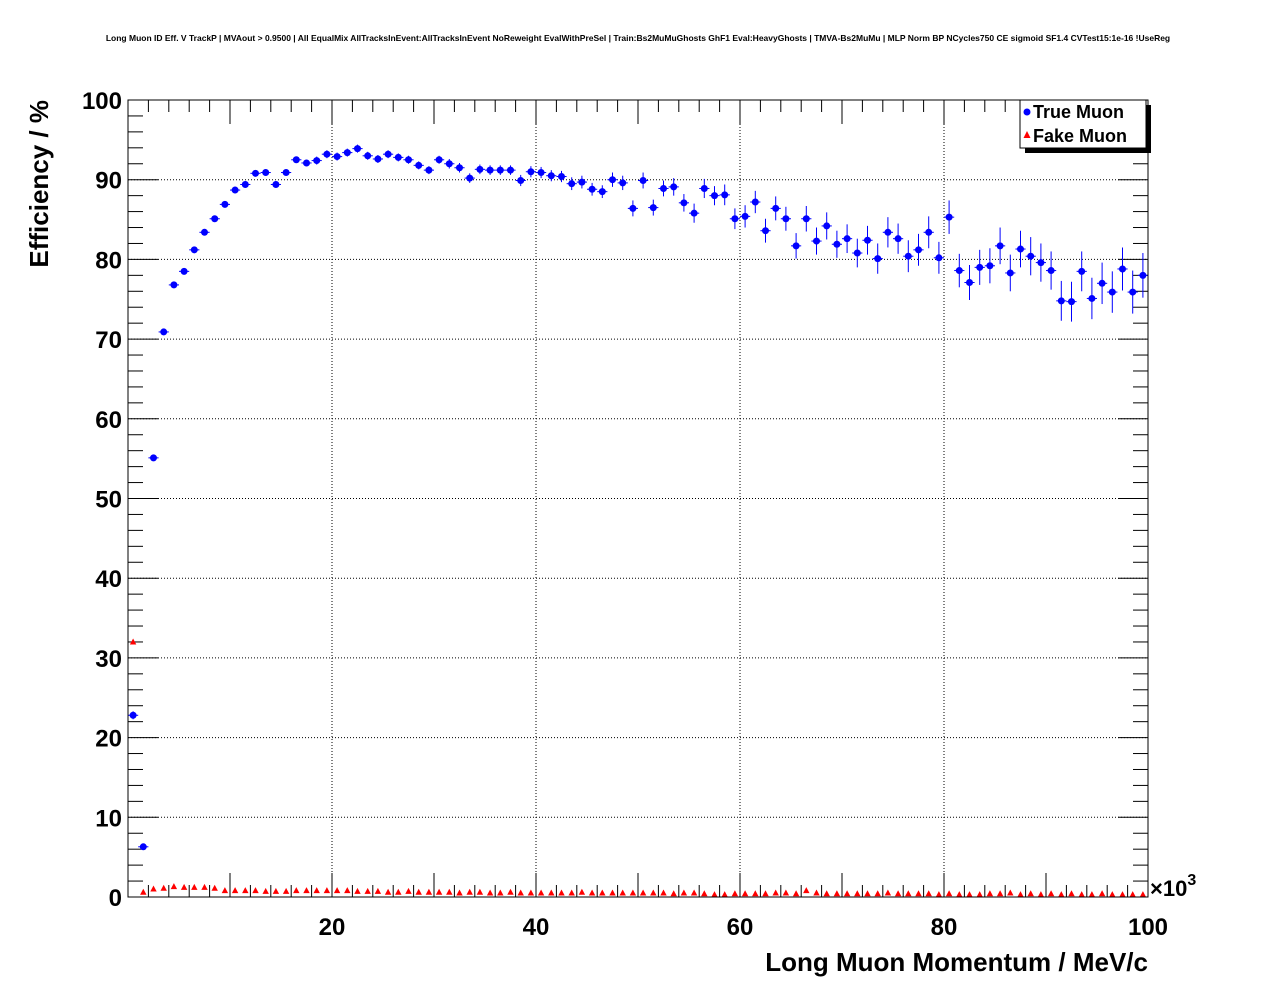 The width and height of the screenshot is (1276, 996). Describe the element at coordinates (108, 659) in the screenshot. I see `y-tick-label: 30` at that location.